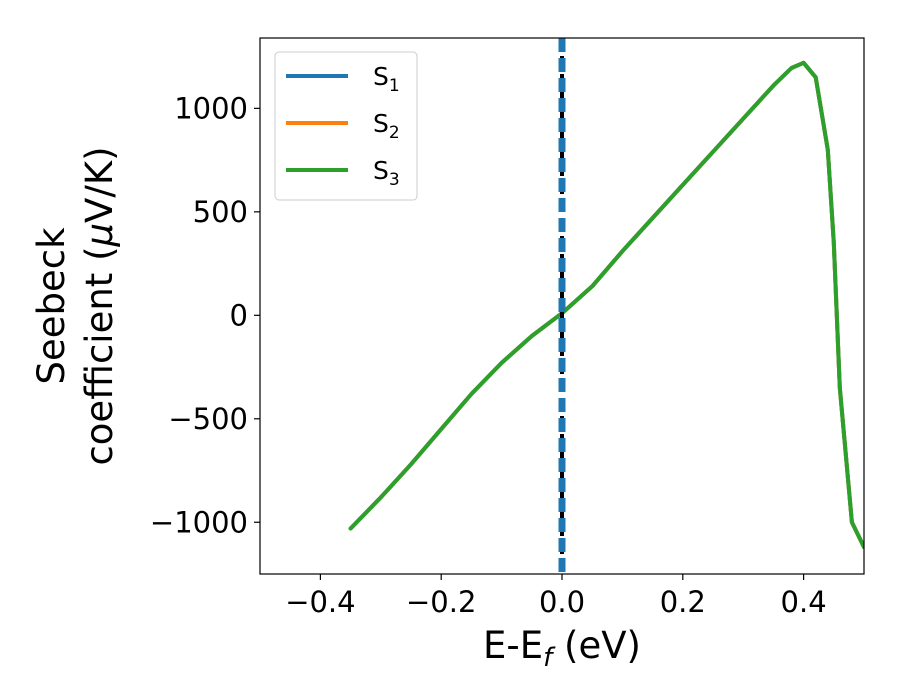  What do you see at coordinates (75, 305) in the screenshot?
I see `y-axis-label: Seebeck coefficient (μV/K)` at bounding box center [75, 305].